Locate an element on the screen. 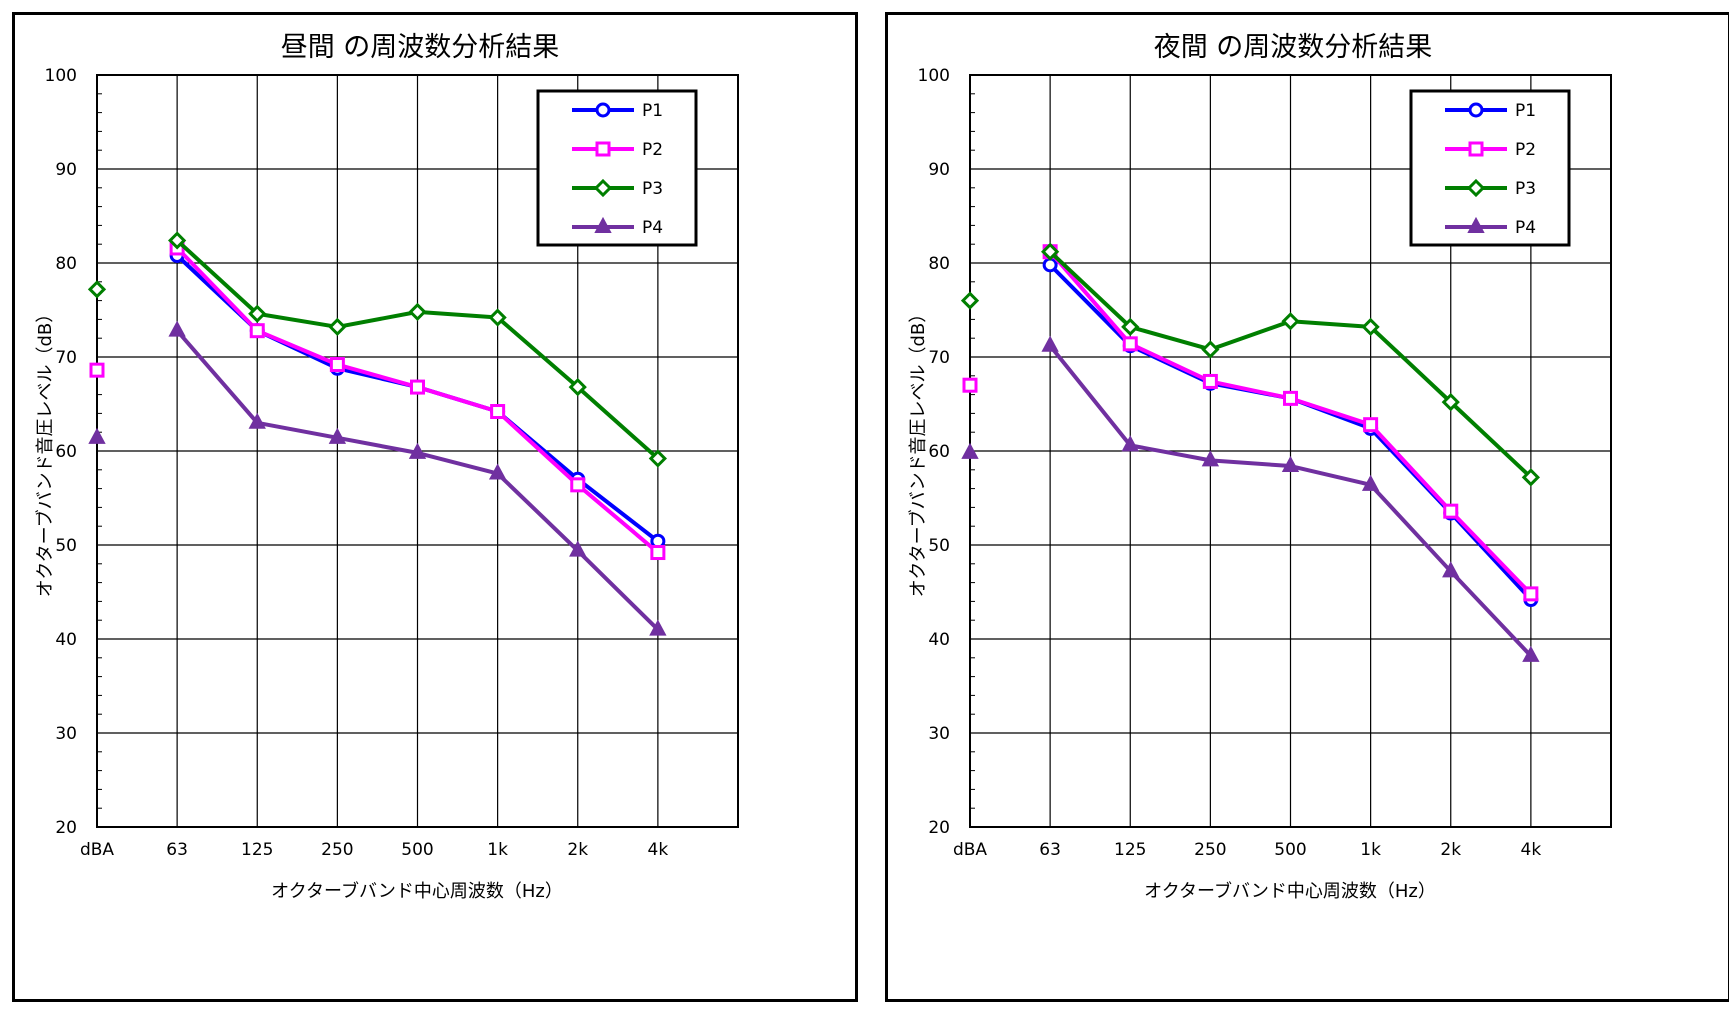  y-tick-label: 20 is located at coordinates (66, 828).